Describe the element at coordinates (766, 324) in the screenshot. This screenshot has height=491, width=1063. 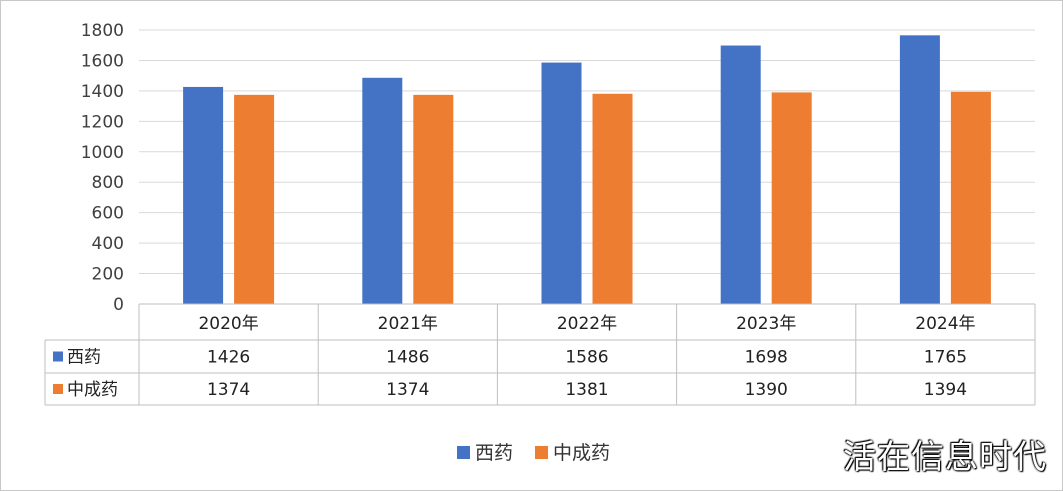
I see `category-label: 2023年` at that location.